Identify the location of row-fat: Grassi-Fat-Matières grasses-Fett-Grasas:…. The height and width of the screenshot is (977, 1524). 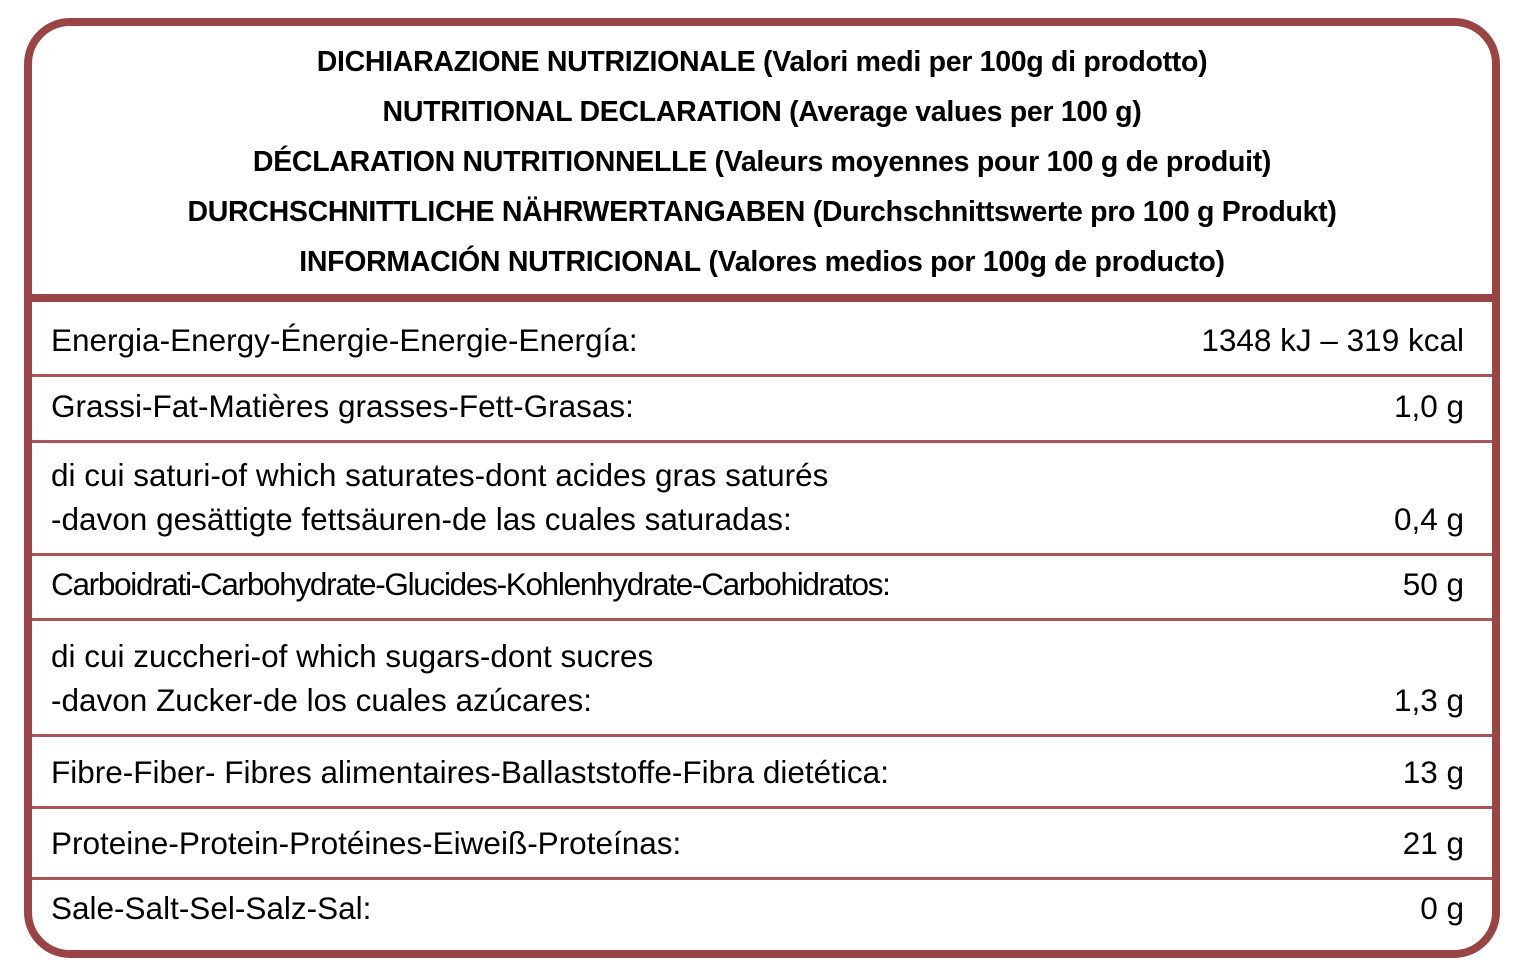
(762, 410).